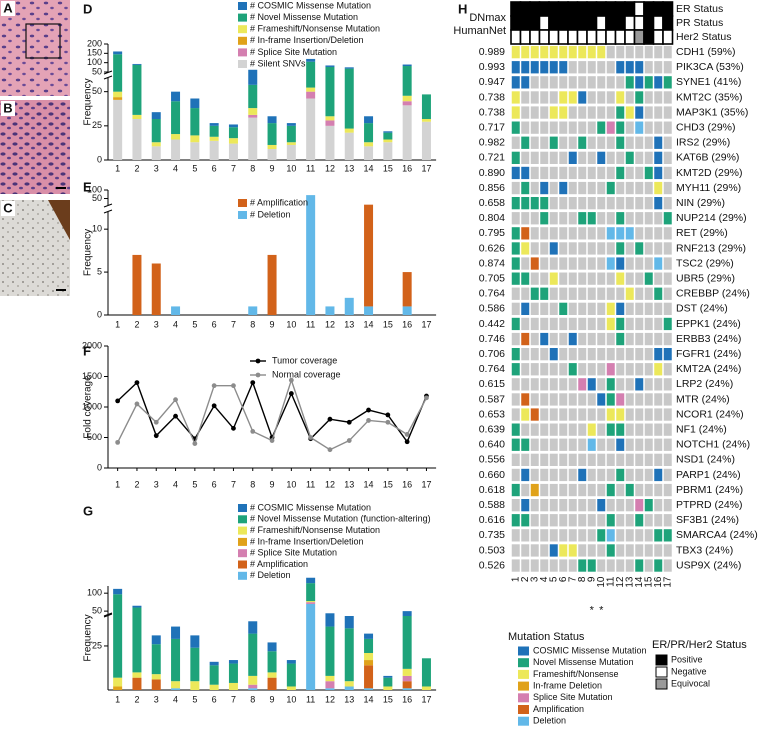  I want to click on x-tick-label: 14, so click(369, 699).